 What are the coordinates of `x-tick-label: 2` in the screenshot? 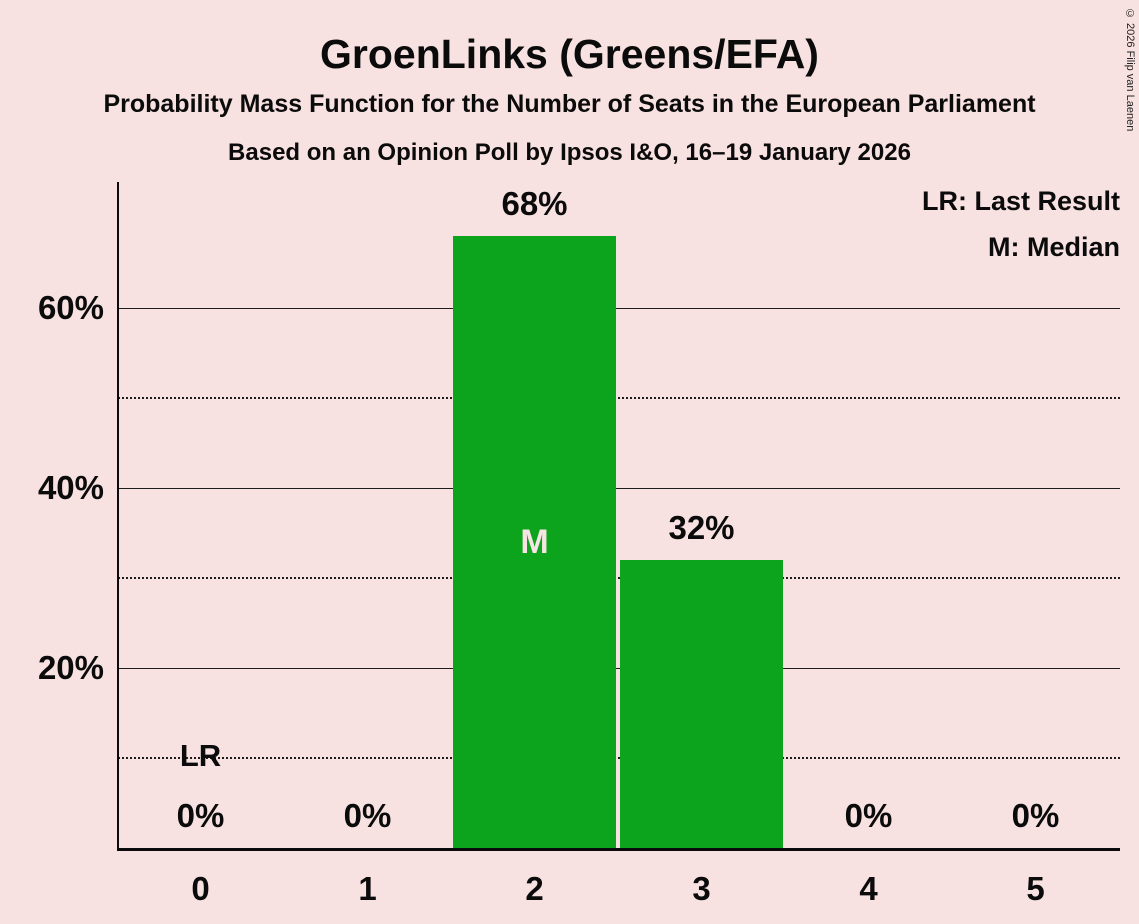 It's located at (534, 888).